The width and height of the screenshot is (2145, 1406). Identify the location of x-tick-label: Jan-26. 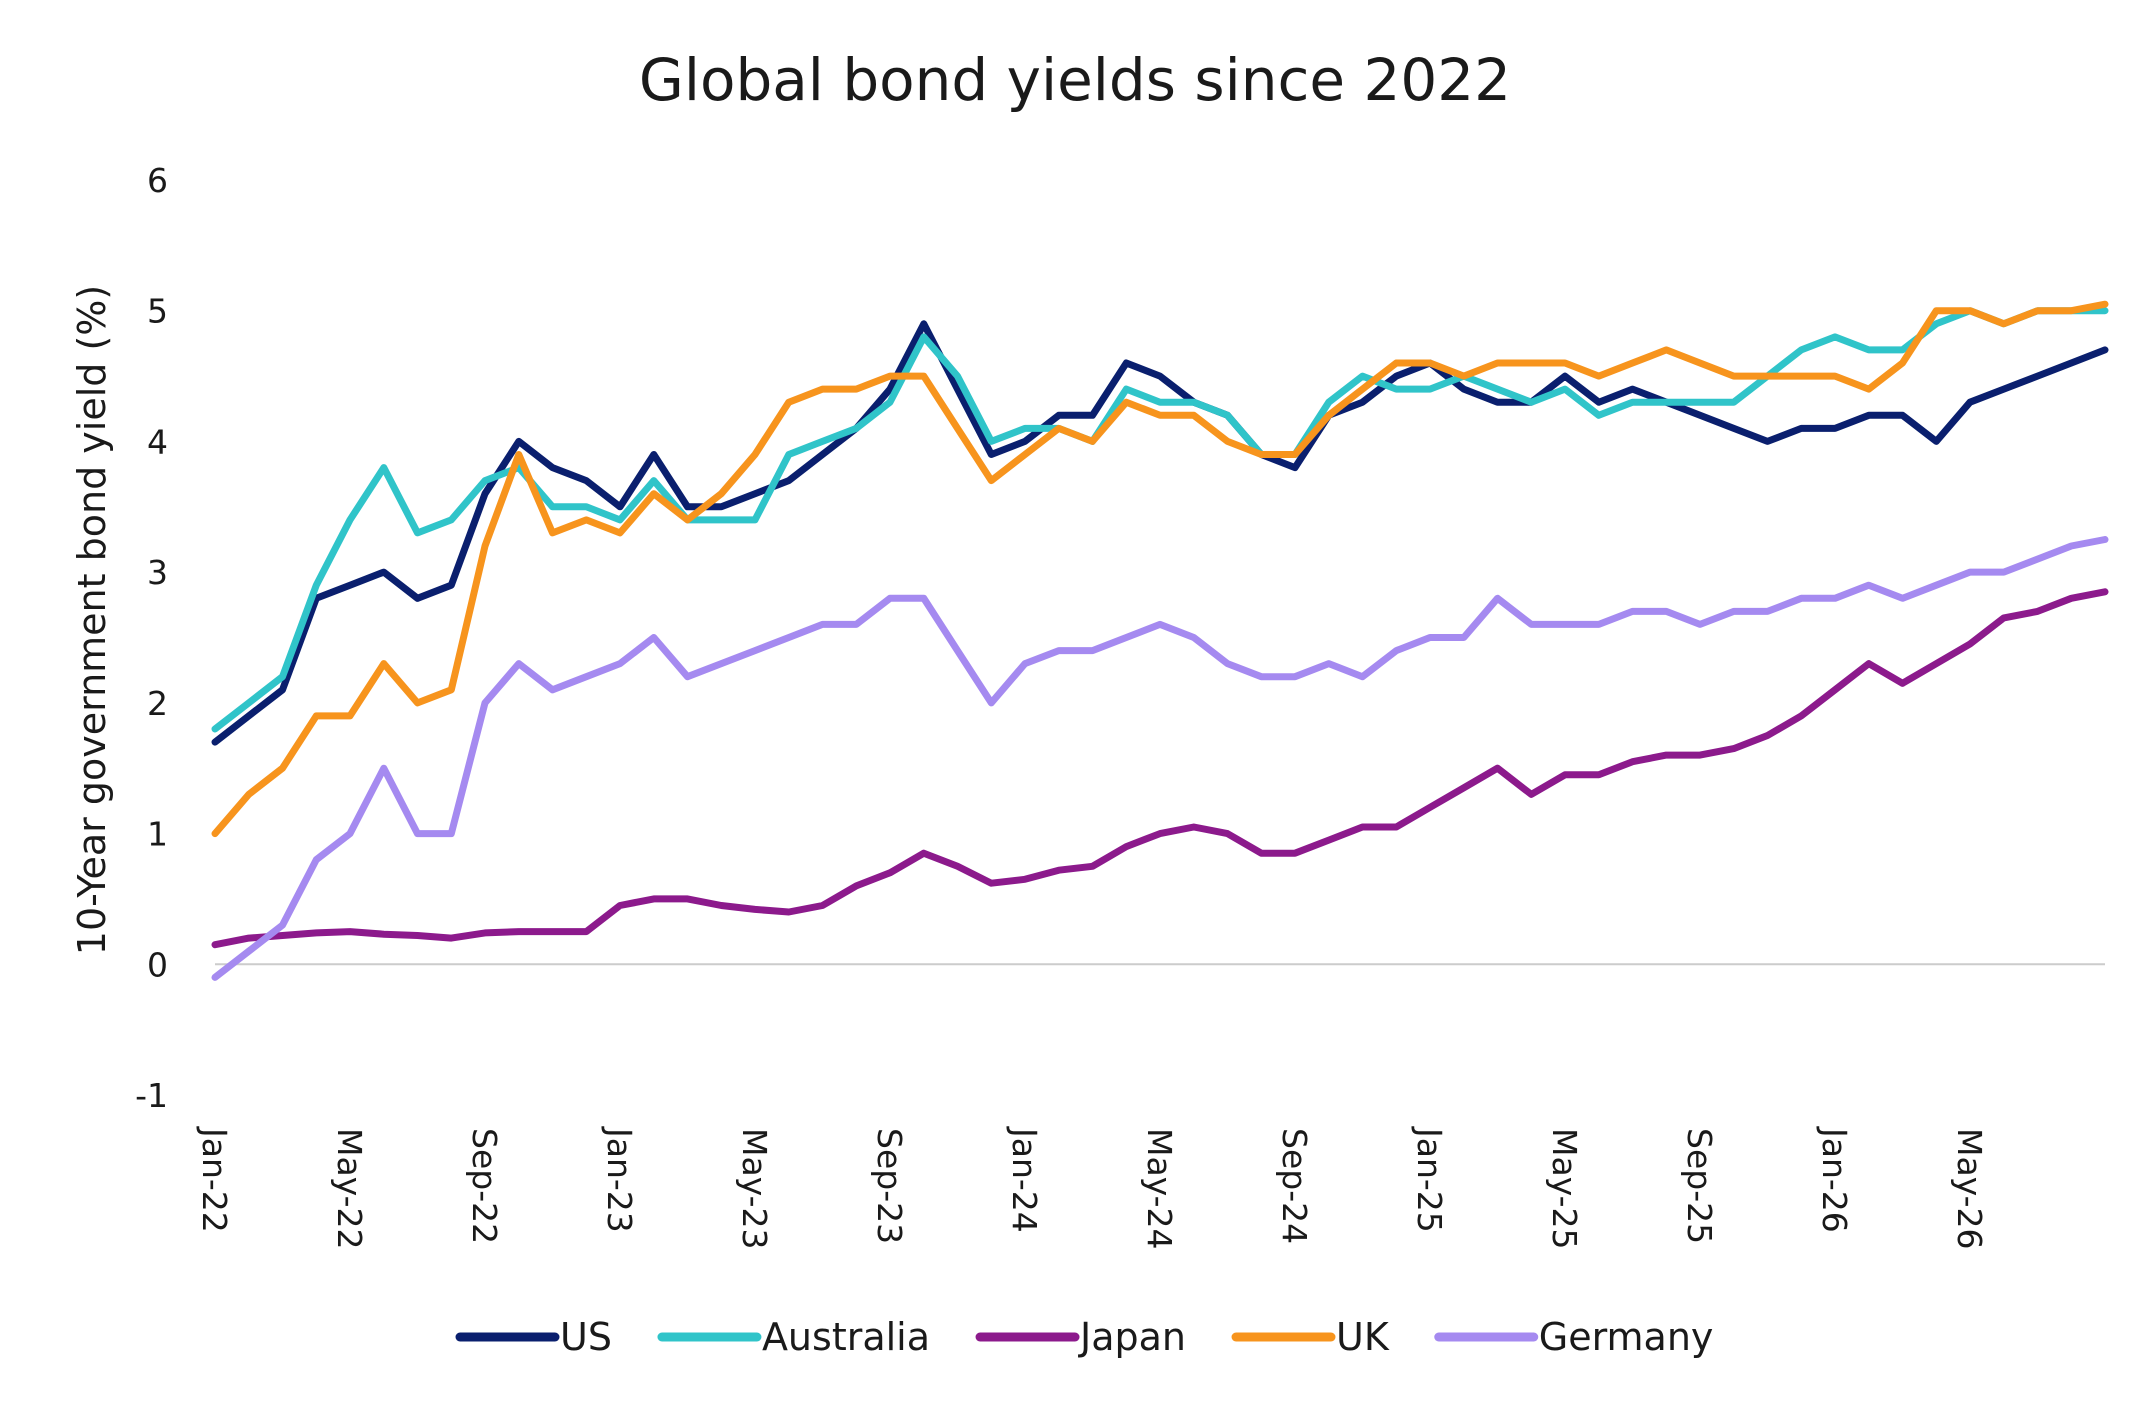
(1834, 1179).